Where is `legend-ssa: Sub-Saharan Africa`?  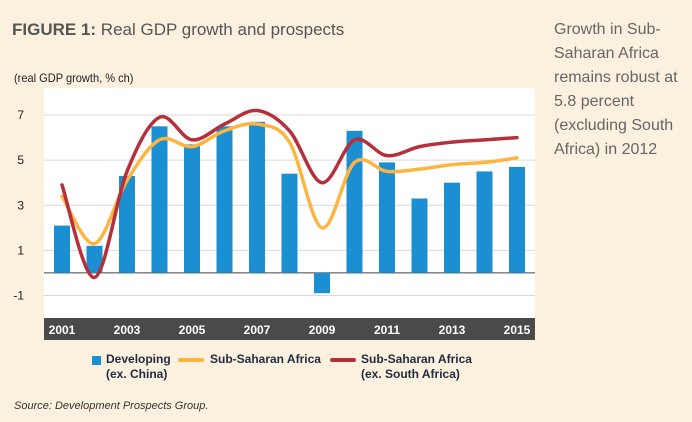
legend-ssa: Sub-Saharan Africa is located at coordinates (265, 359).